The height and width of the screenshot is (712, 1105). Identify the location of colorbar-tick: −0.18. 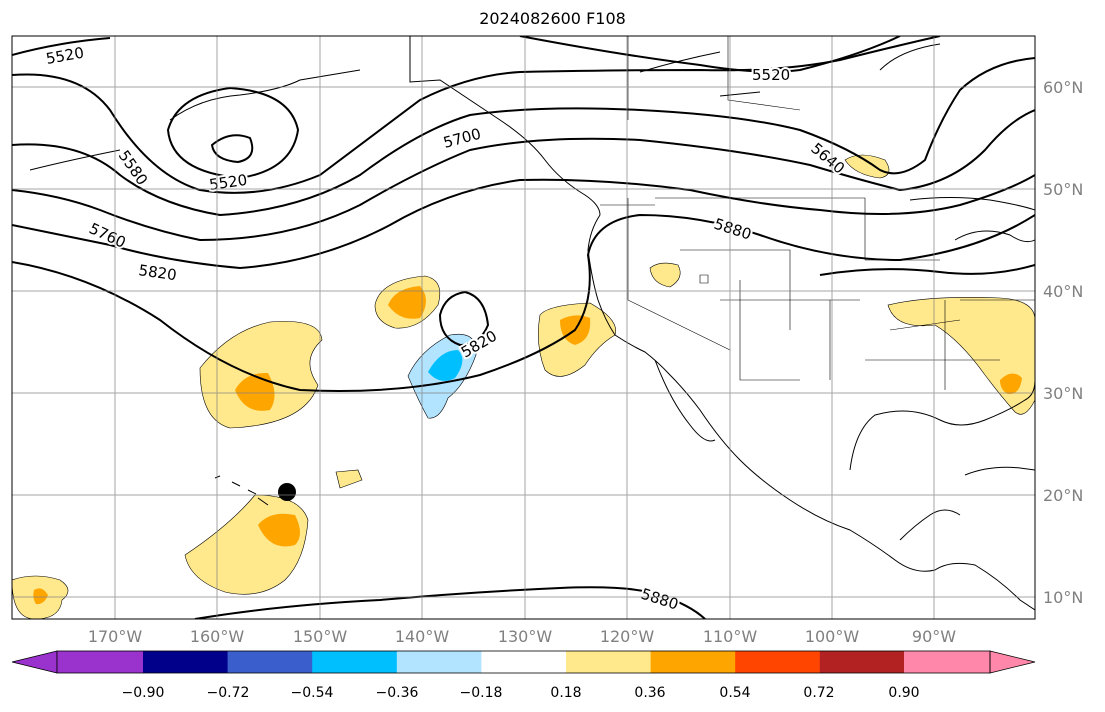
(481, 693).